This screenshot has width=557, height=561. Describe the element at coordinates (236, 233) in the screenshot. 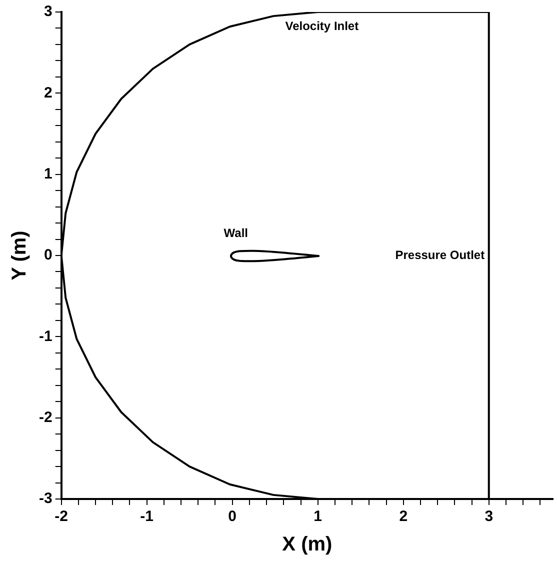

I see `annotation: Wall` at that location.